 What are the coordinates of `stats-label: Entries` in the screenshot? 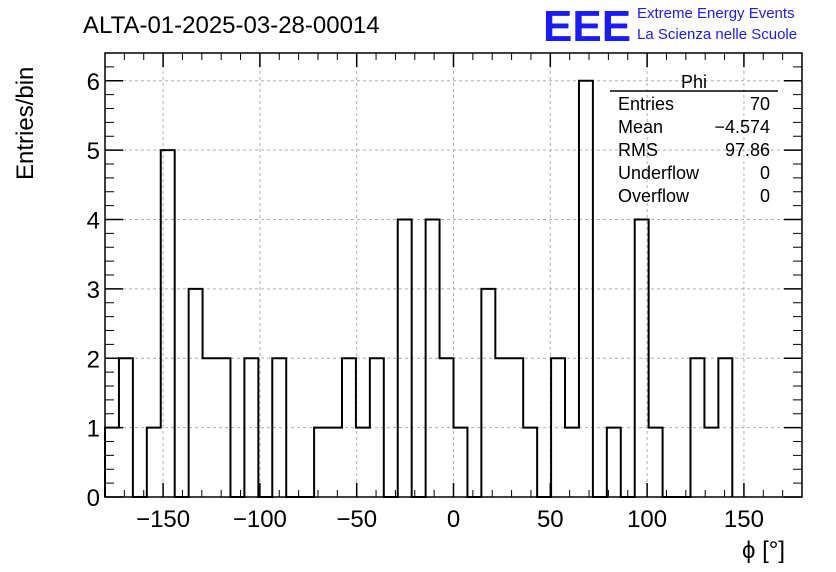 It's located at (646, 104).